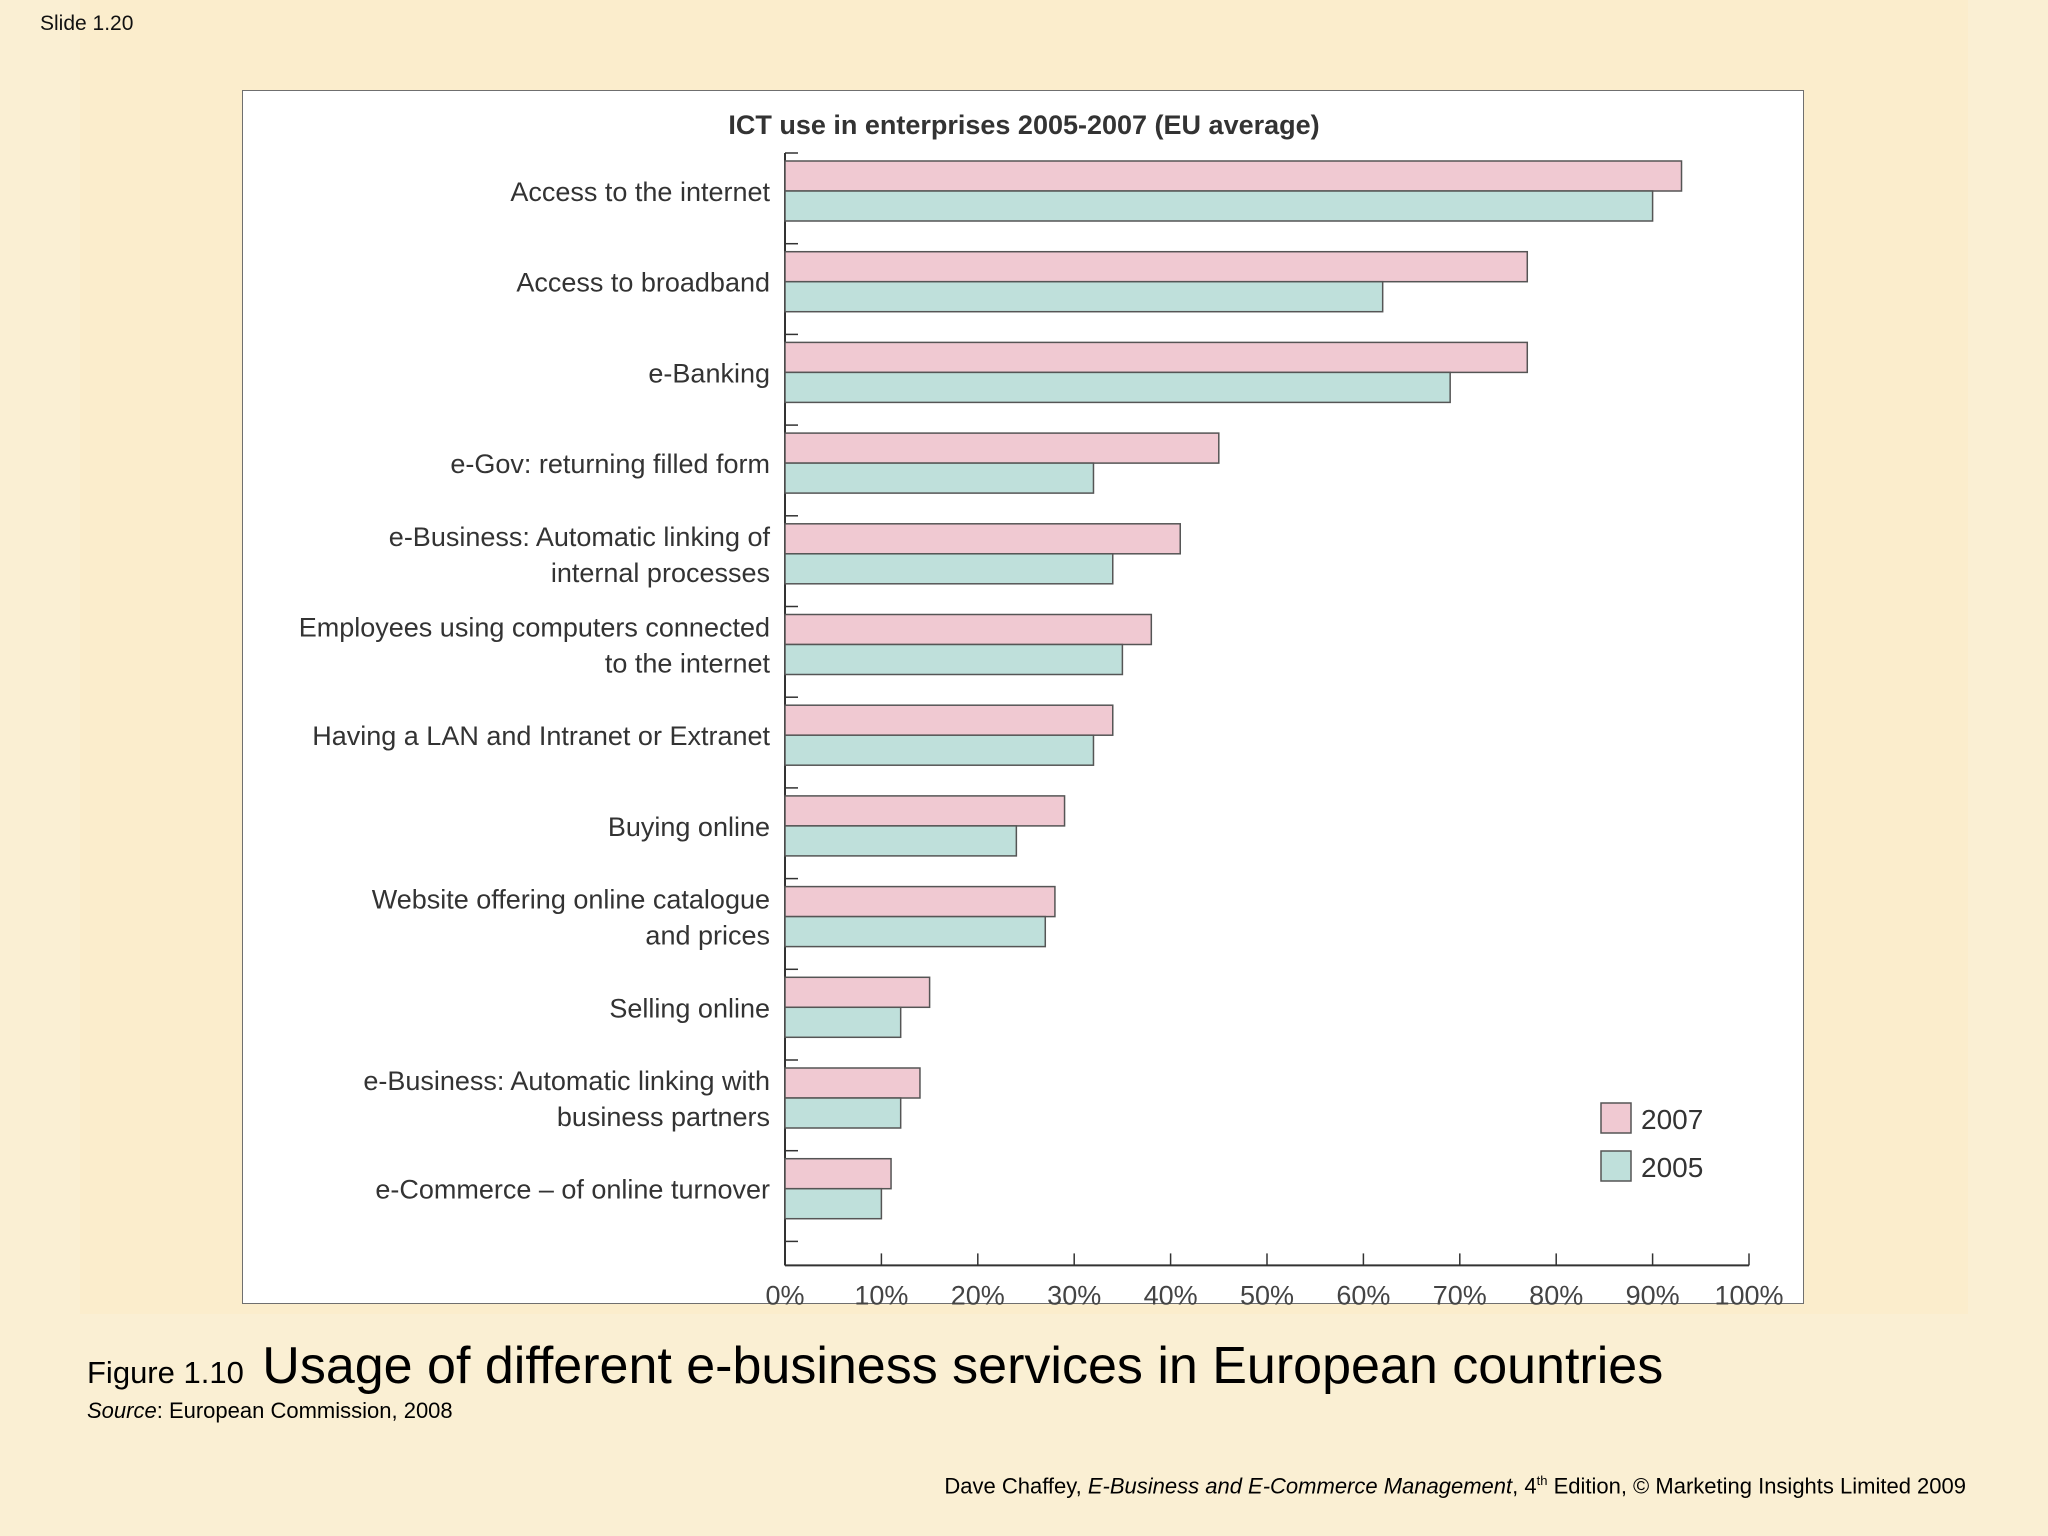 This screenshot has height=1536, width=2048. Describe the element at coordinates (566, 1081) in the screenshot. I see `category-label: e-Business: Automatic linking with` at that location.